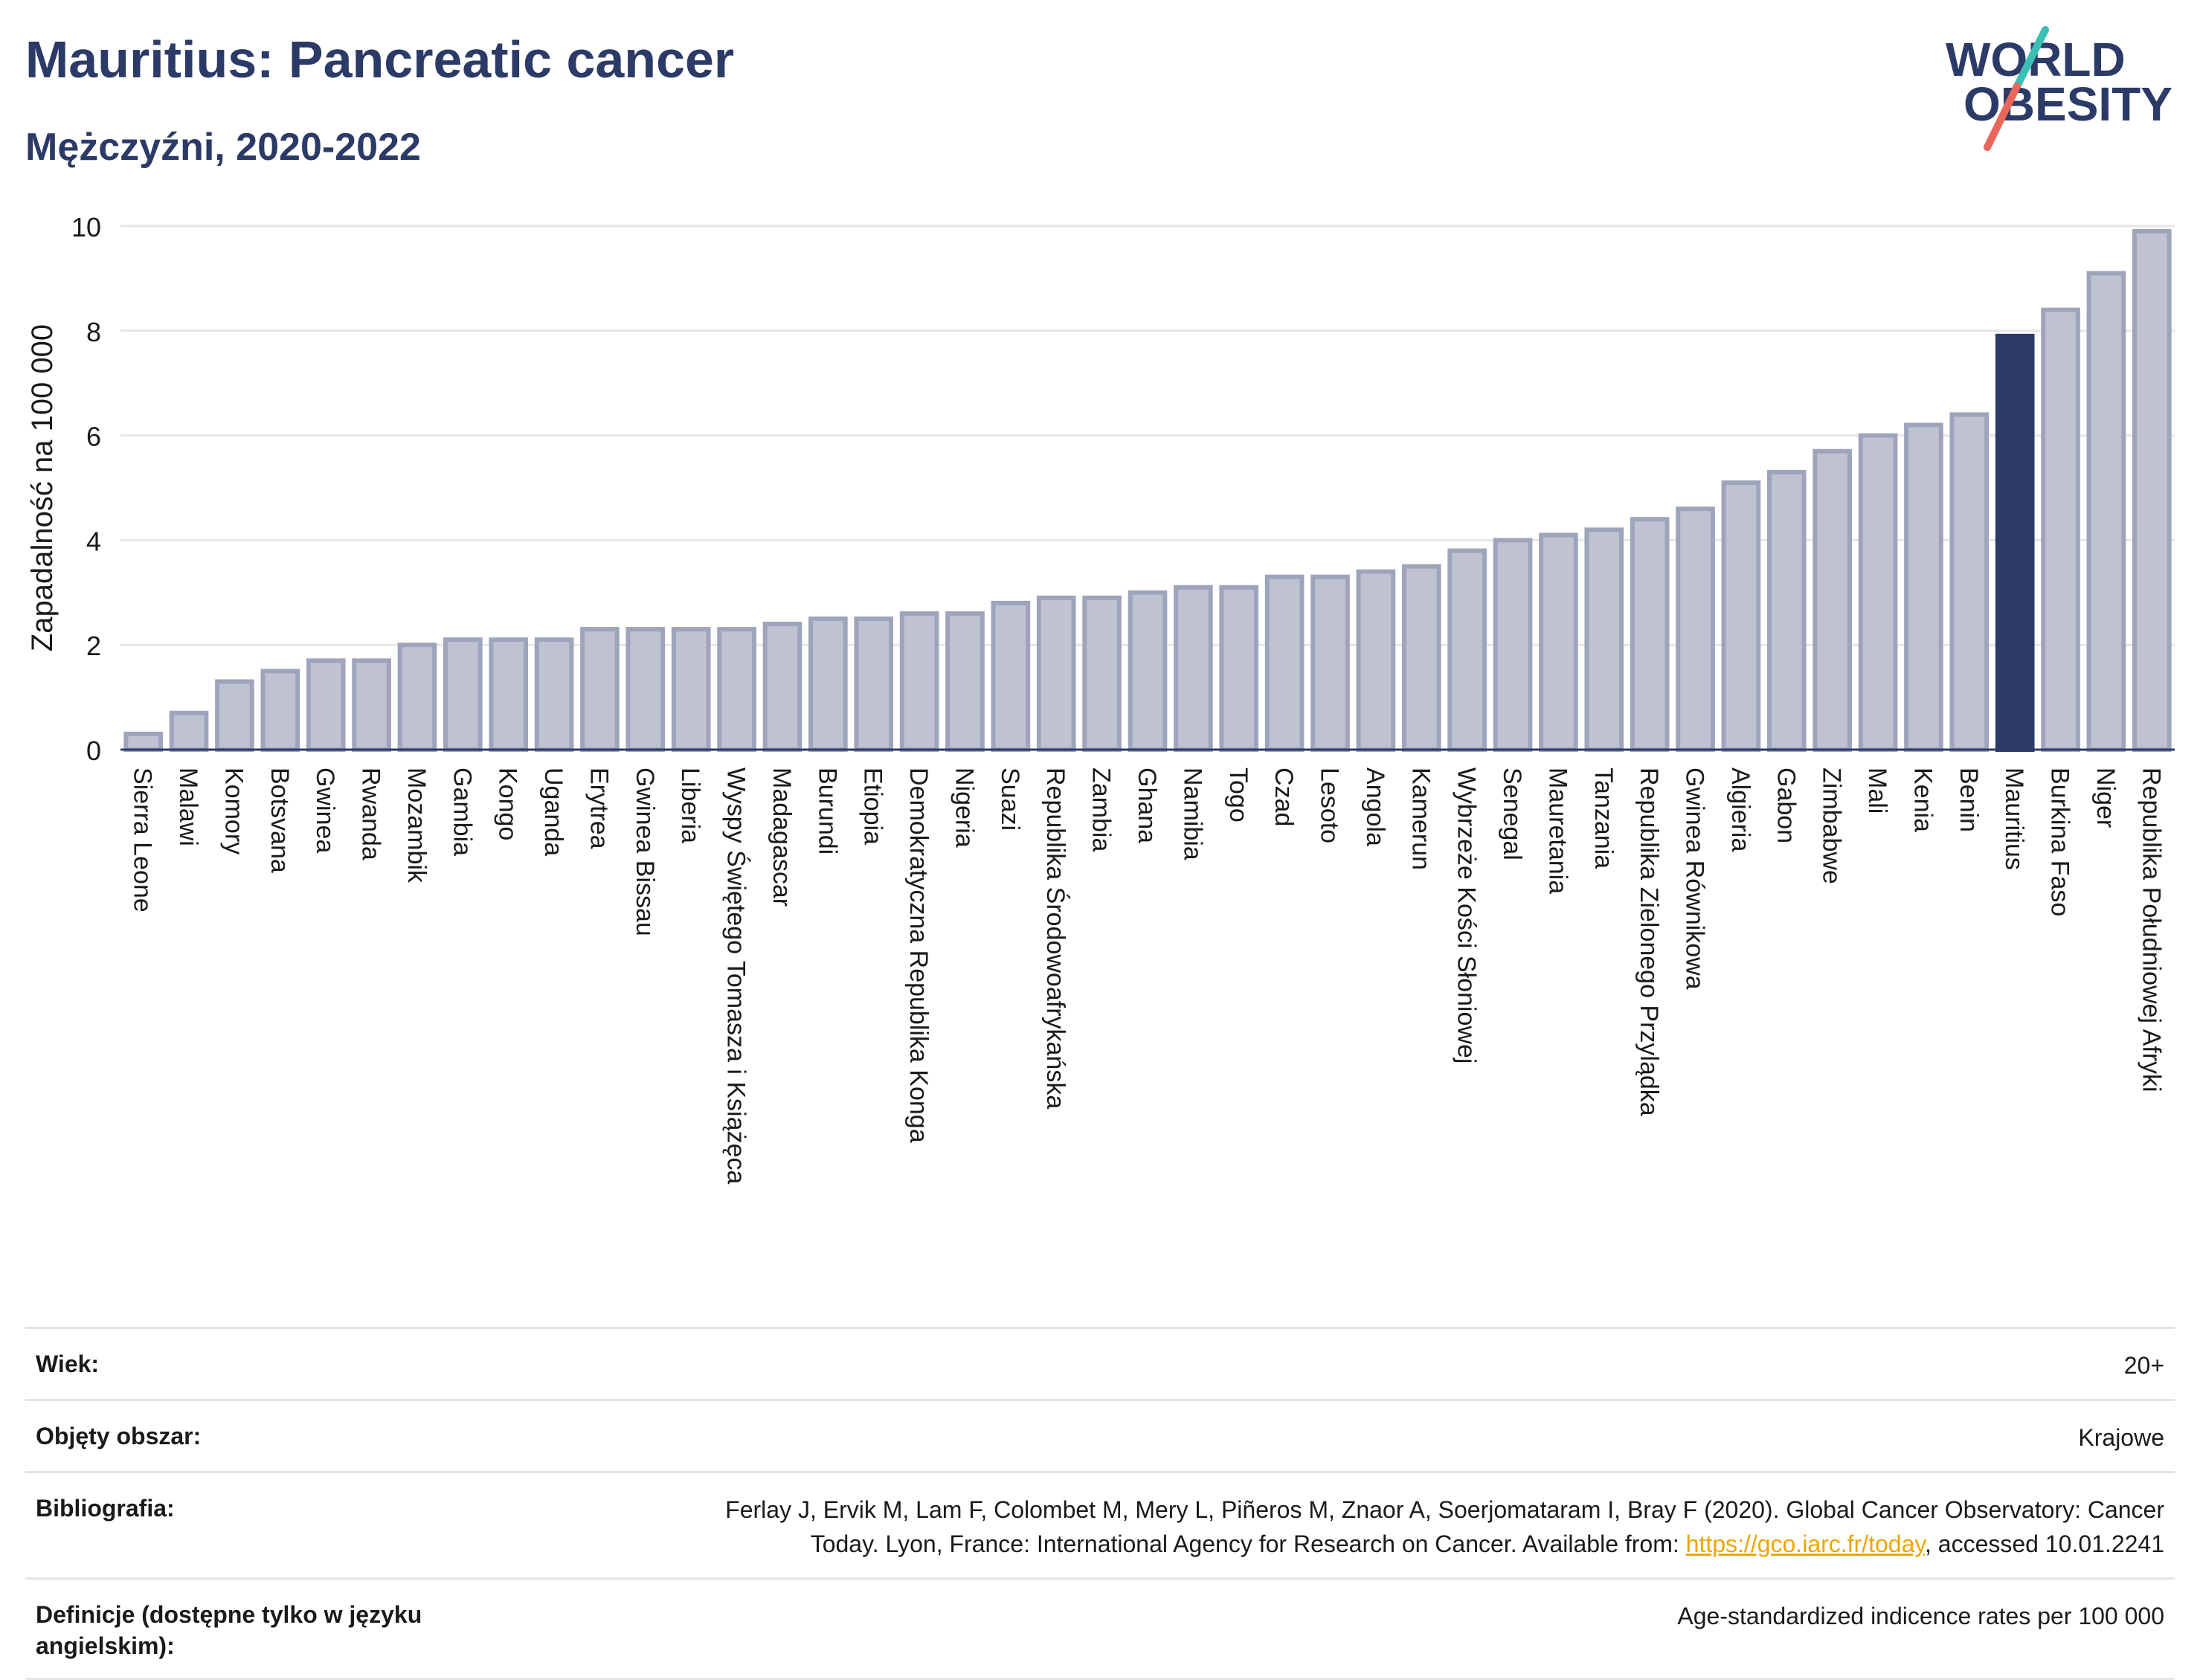 The width and height of the screenshot is (2200, 1680). What do you see at coordinates (280, 820) in the screenshot?
I see `x-tick-label: Botsvana` at bounding box center [280, 820].